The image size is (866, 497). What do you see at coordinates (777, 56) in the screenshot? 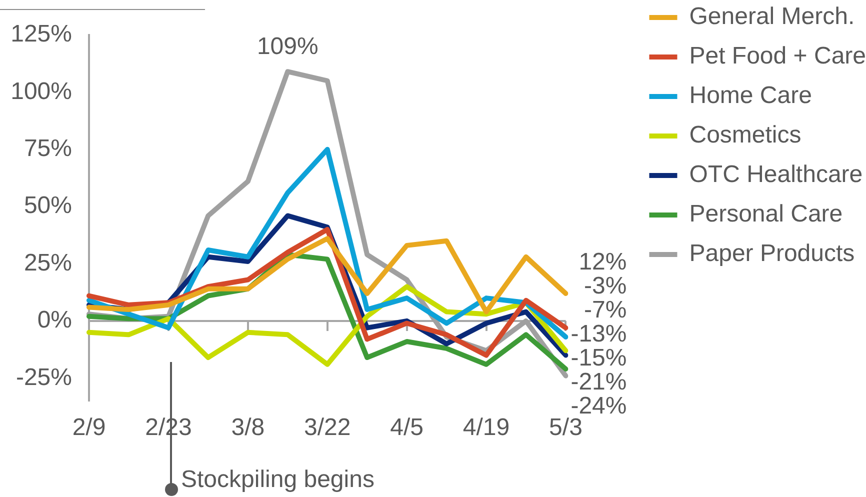
I see `legend-label: Pet Food + Care` at bounding box center [777, 56].